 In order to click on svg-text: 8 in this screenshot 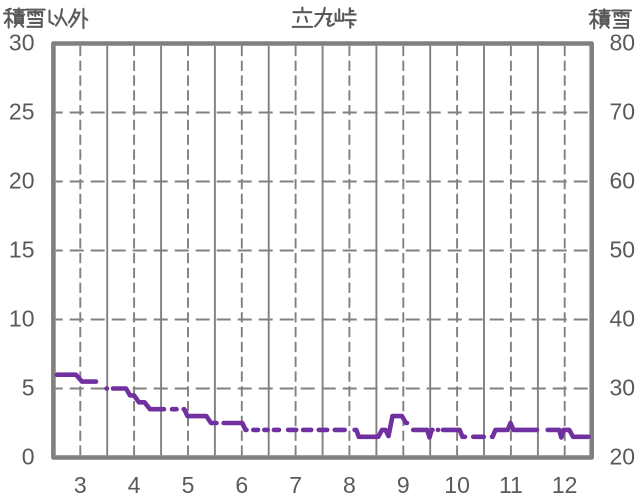, I will do `click(349, 485)`.